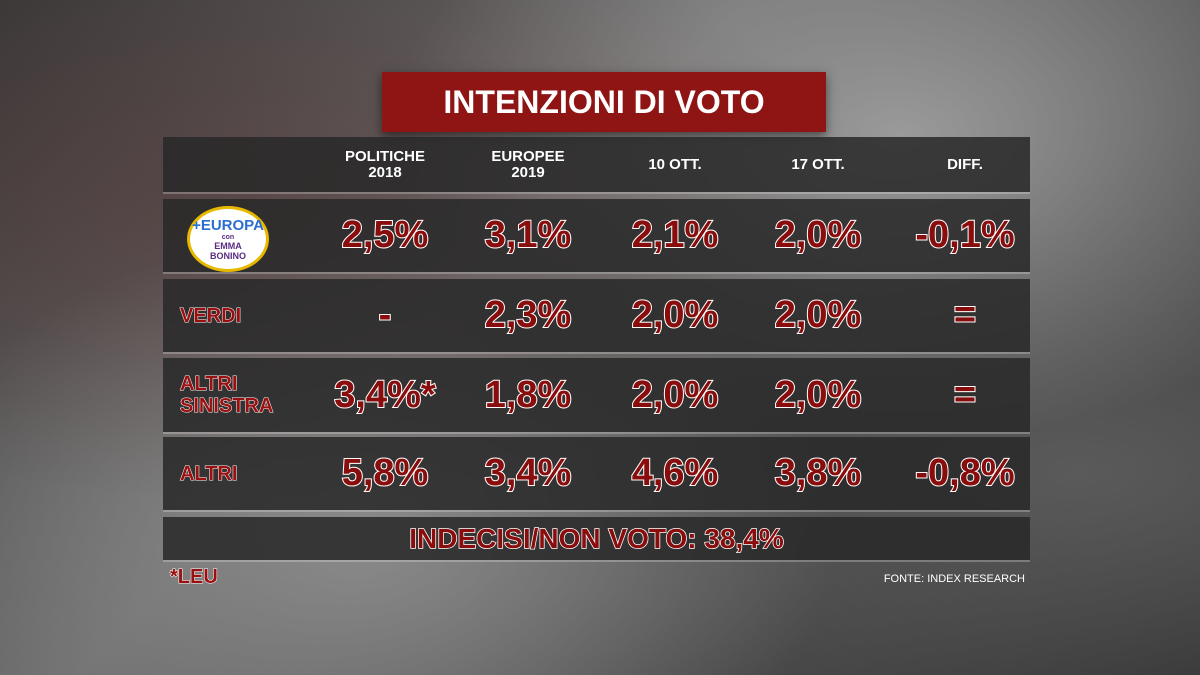  Describe the element at coordinates (228, 225) in the screenshot. I see `logo-title: +EUROPA` at that location.